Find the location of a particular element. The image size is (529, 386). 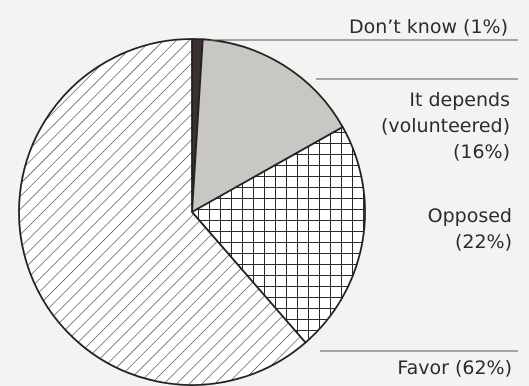

slice-label-line: Favor (62%) is located at coordinates (454, 368).